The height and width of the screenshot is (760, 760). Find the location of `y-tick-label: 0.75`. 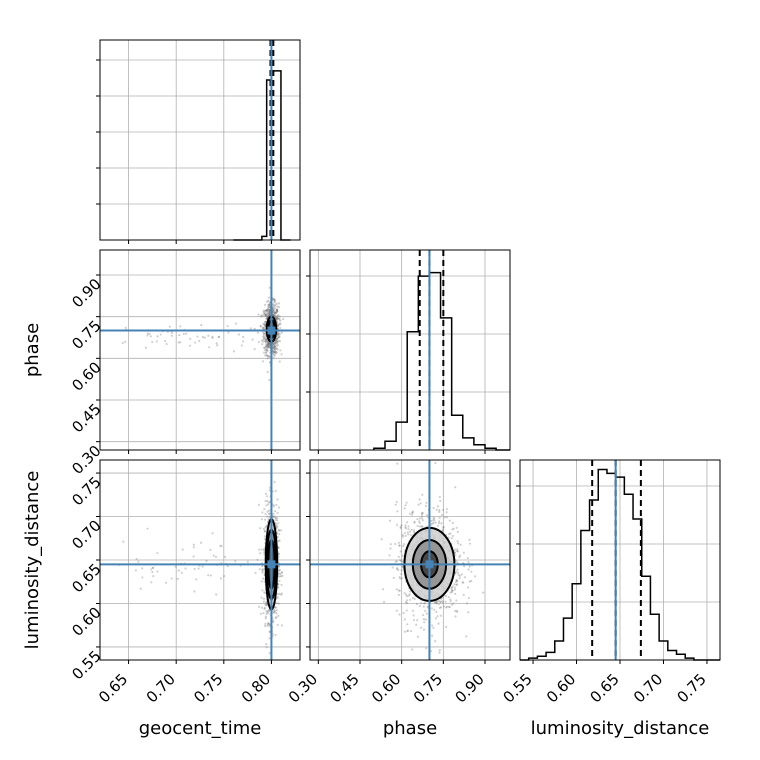

y-tick-label: 0.75 is located at coordinates (86, 335).